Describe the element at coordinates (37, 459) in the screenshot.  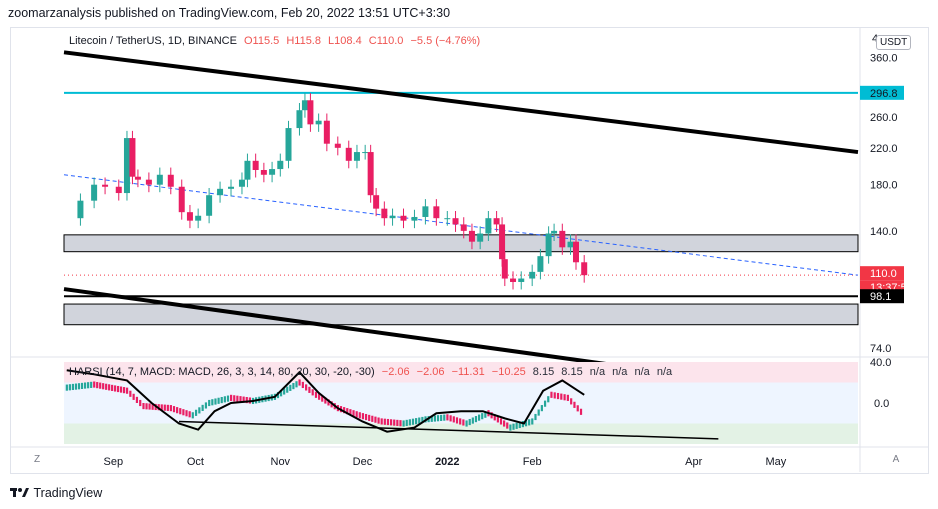
I see `log-scale-button-z: Z` at that location.